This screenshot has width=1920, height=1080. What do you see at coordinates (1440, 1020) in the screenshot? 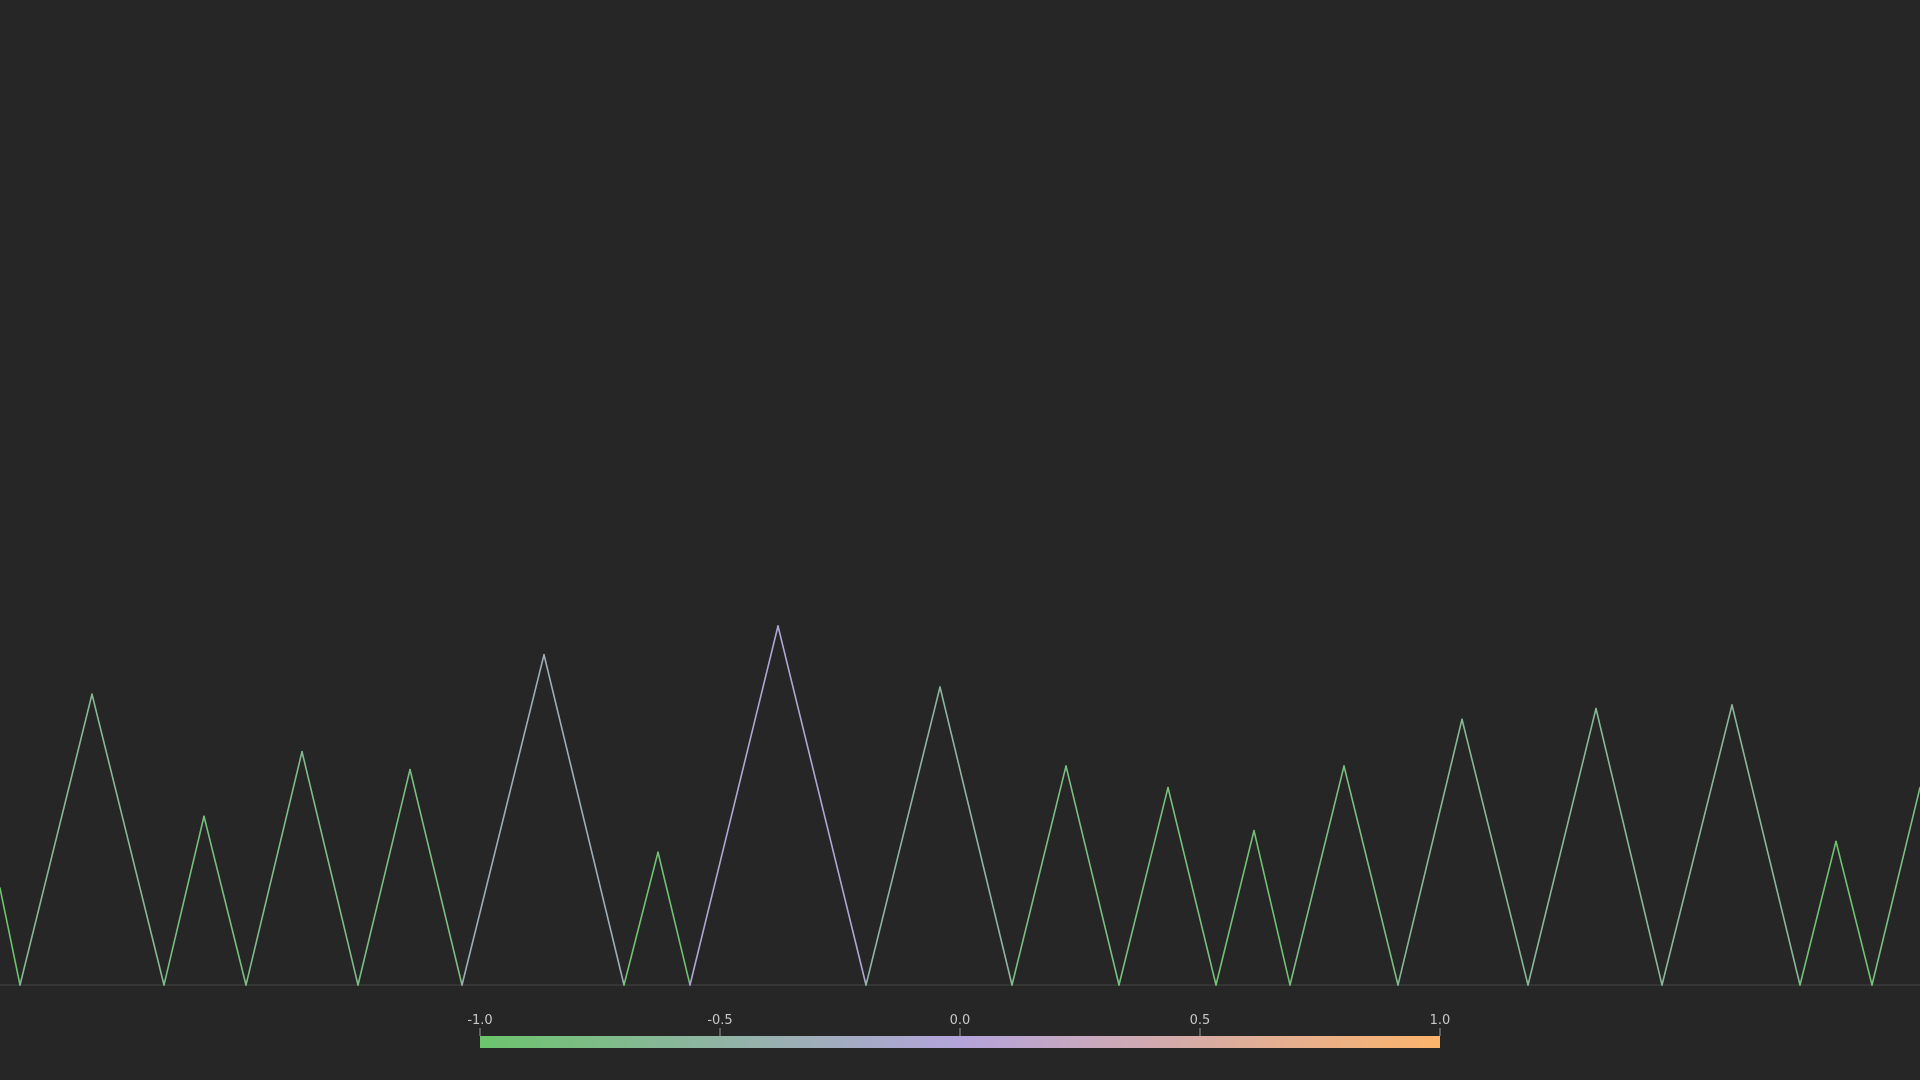
I see `colorbar-tick-label: 1.0` at bounding box center [1440, 1020].